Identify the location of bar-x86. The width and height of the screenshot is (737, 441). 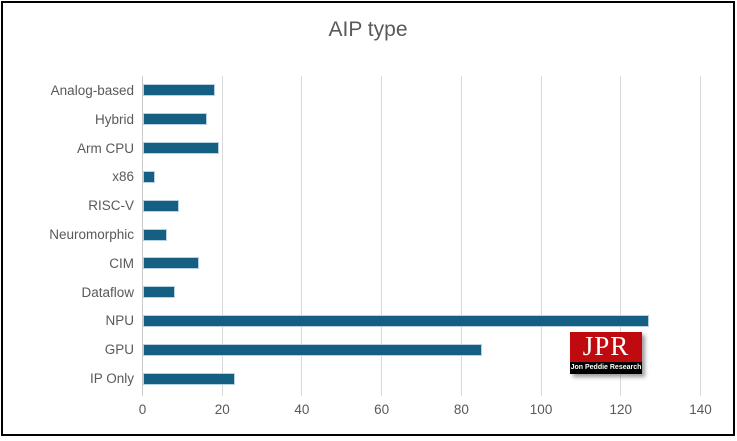
(149, 176).